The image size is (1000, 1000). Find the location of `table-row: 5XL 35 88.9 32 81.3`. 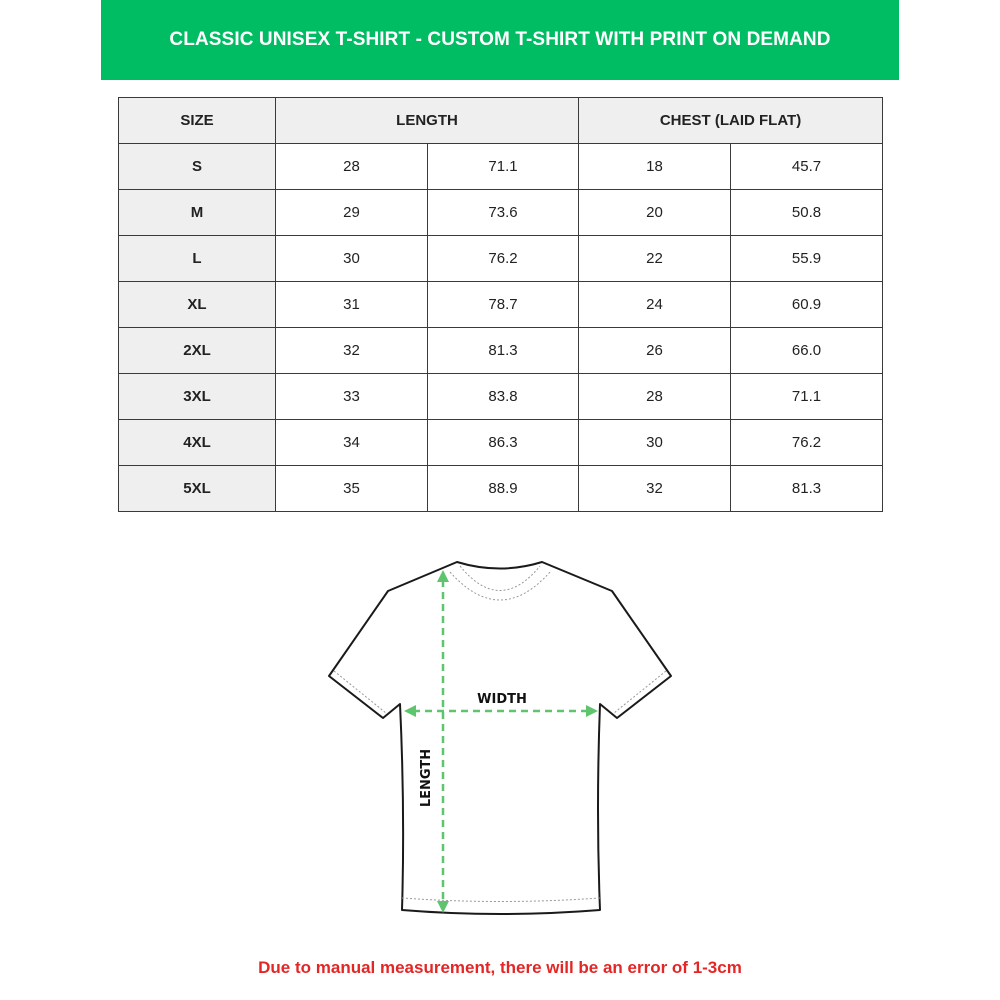

table-row: 5XL 35 88.9 32 81.3 is located at coordinates (501, 488).